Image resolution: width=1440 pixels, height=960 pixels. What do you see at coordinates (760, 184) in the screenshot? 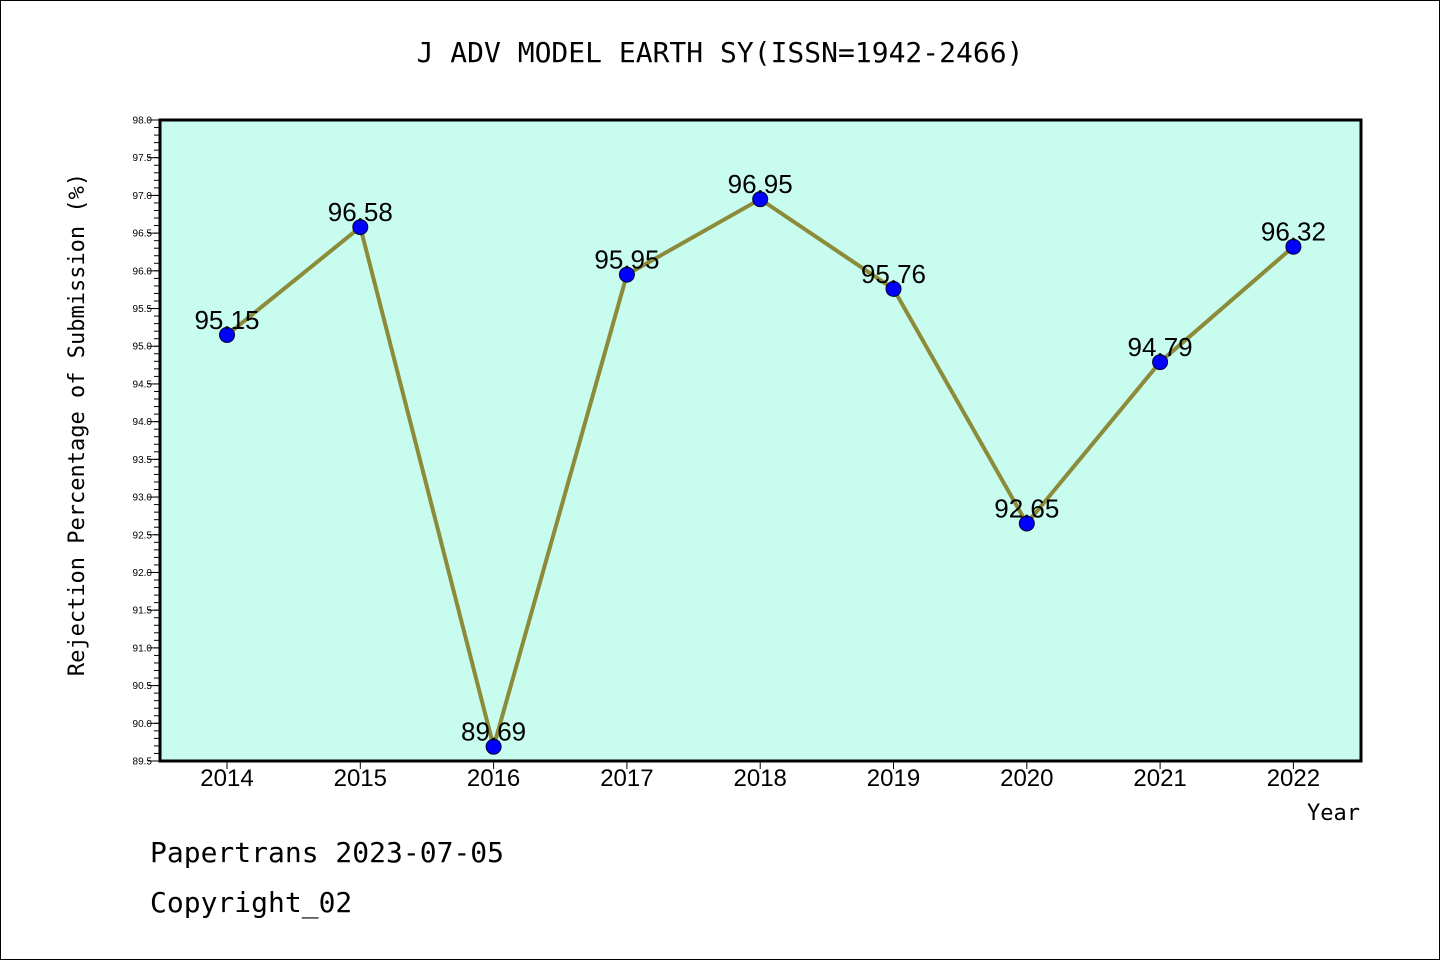
I see `data-label: 96.95` at bounding box center [760, 184].